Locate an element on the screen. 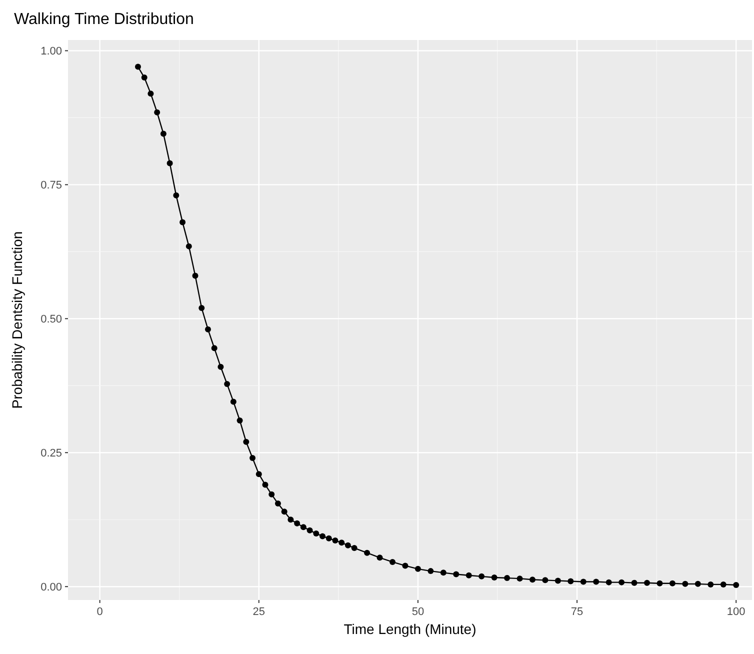 This screenshot has width=754, height=654. x-tick-label: 75 is located at coordinates (577, 612).